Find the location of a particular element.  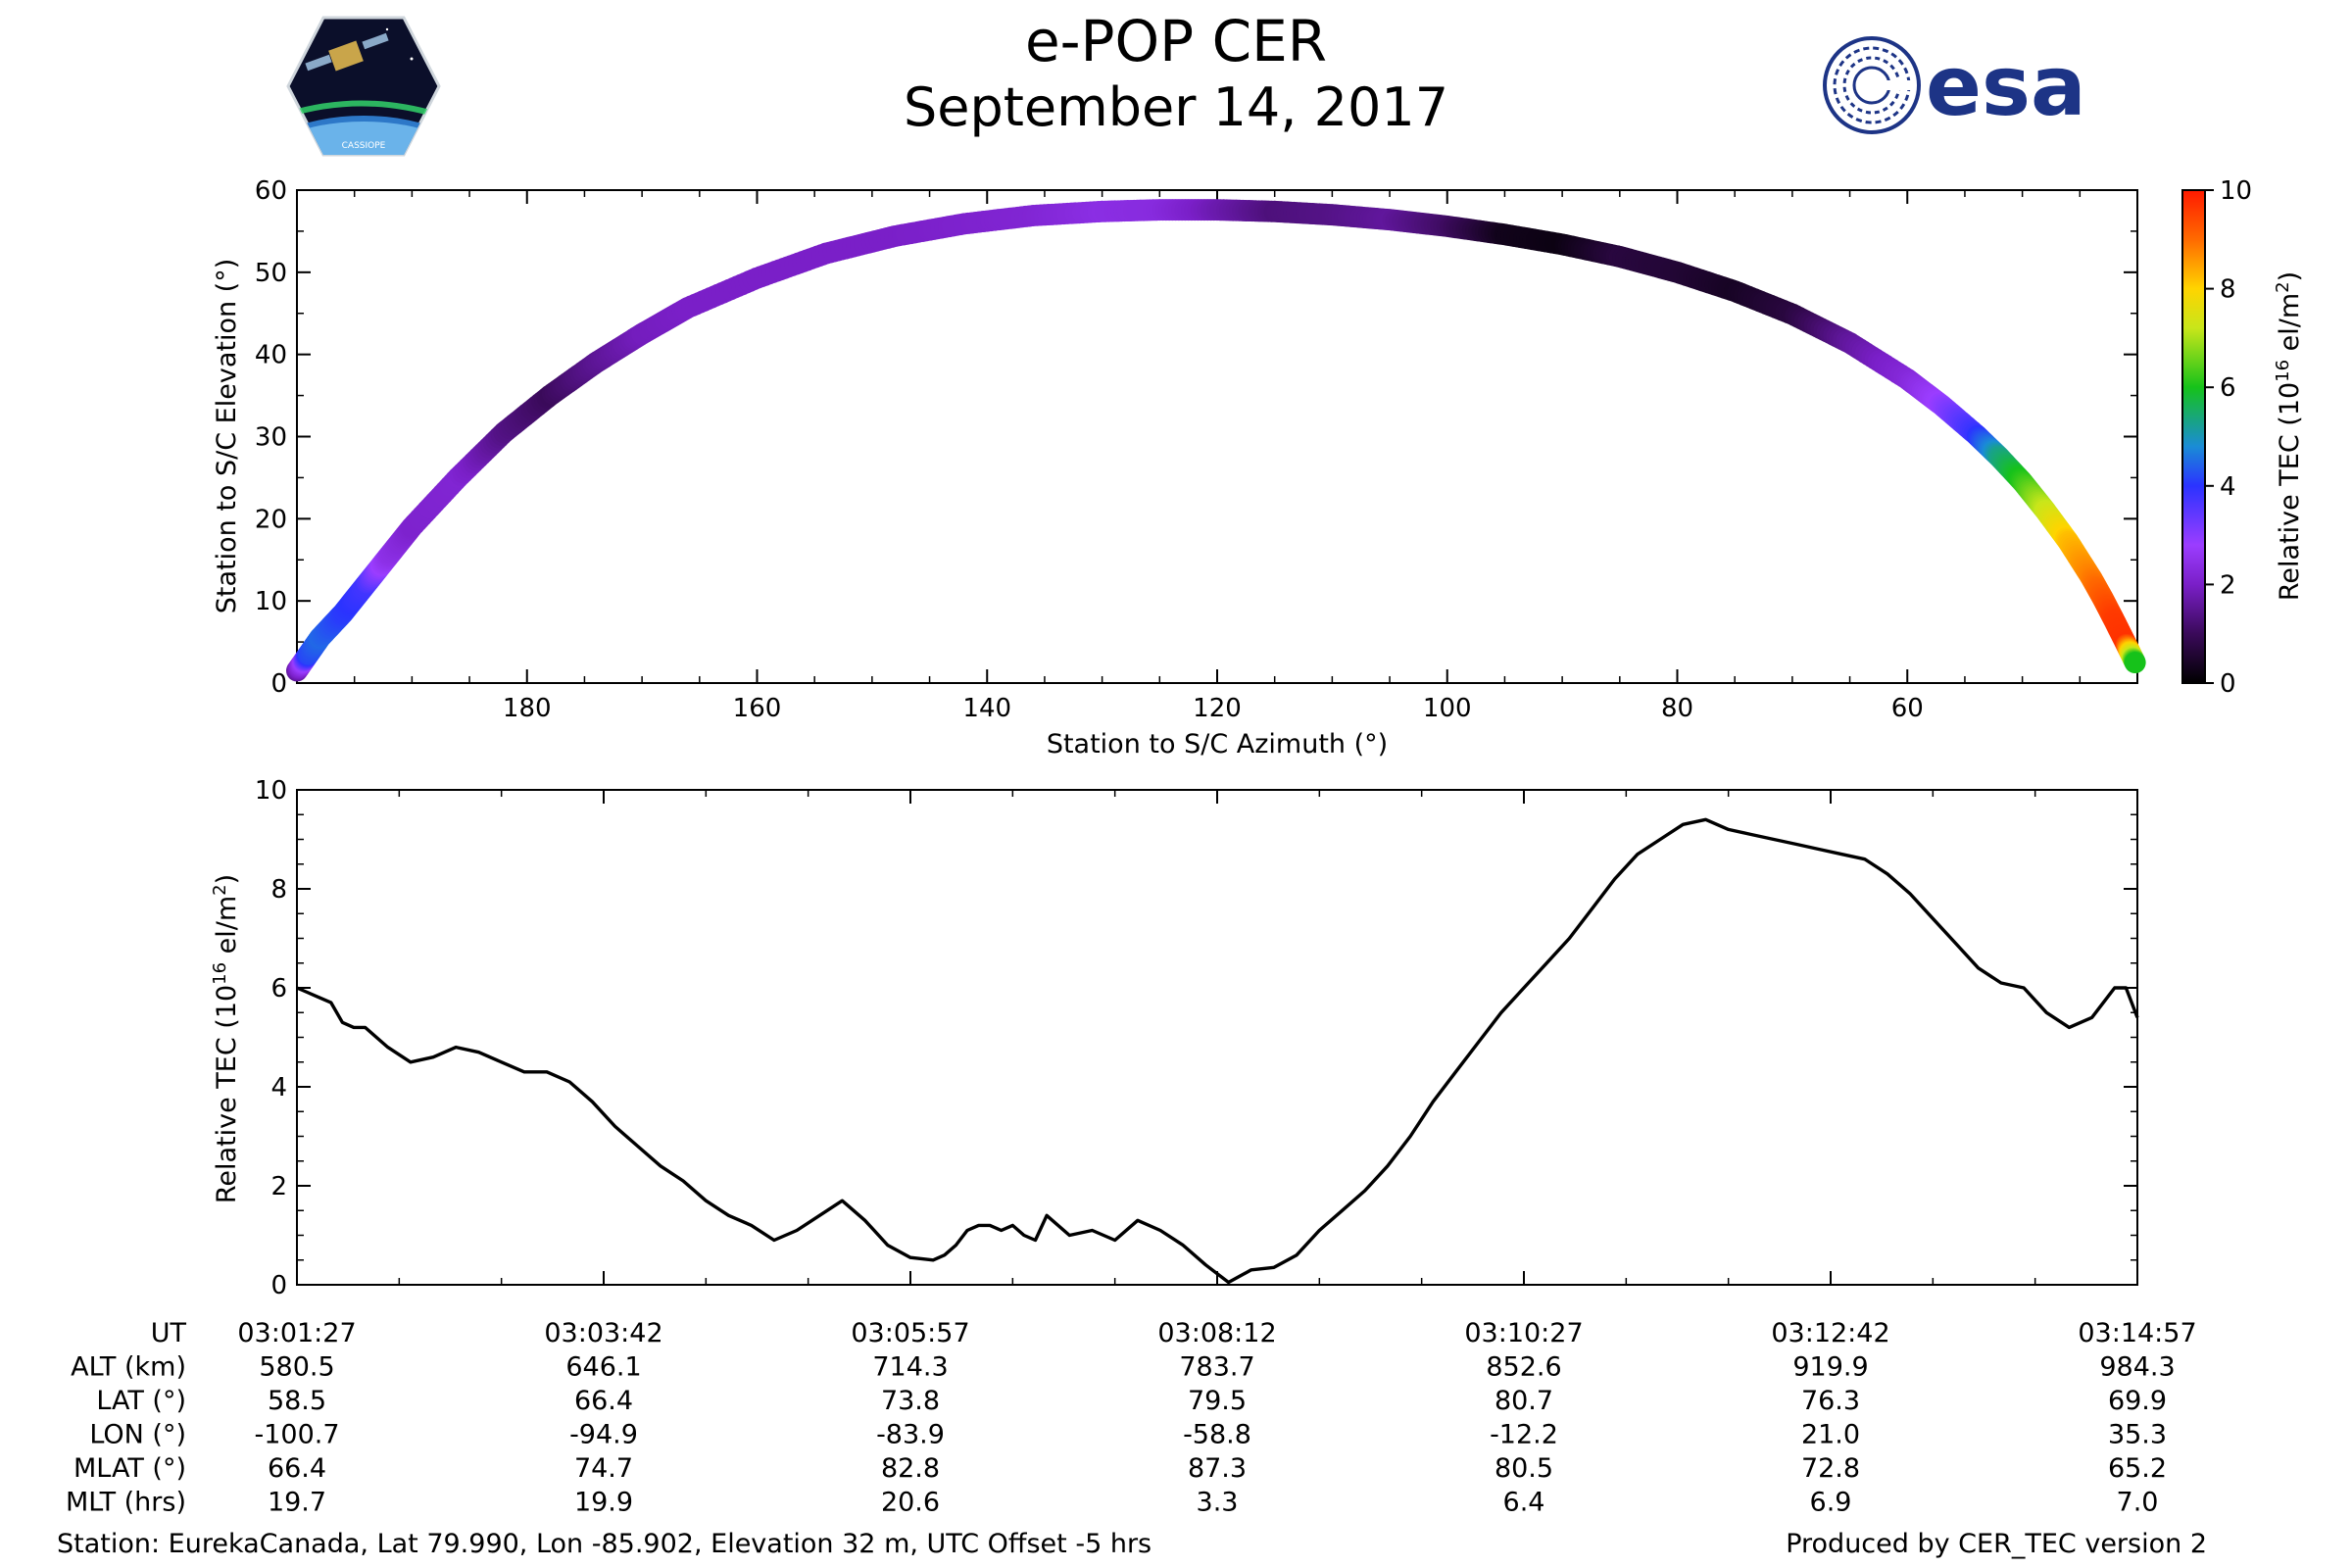

colorbar-label-sup2: 2 is located at coordinates (2283, 287).